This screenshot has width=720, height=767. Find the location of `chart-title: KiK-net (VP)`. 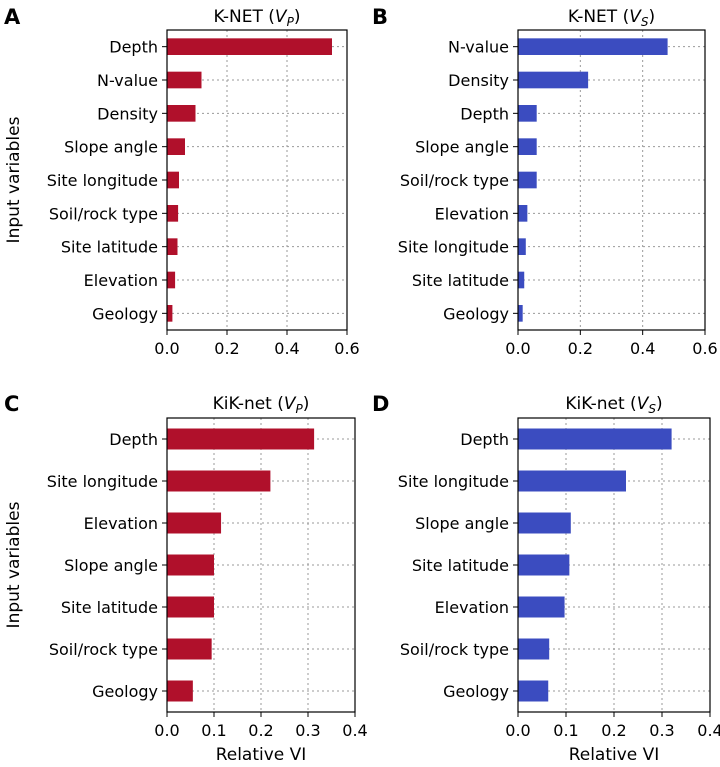

chart-title: KiK-net (VP) is located at coordinates (261, 405).